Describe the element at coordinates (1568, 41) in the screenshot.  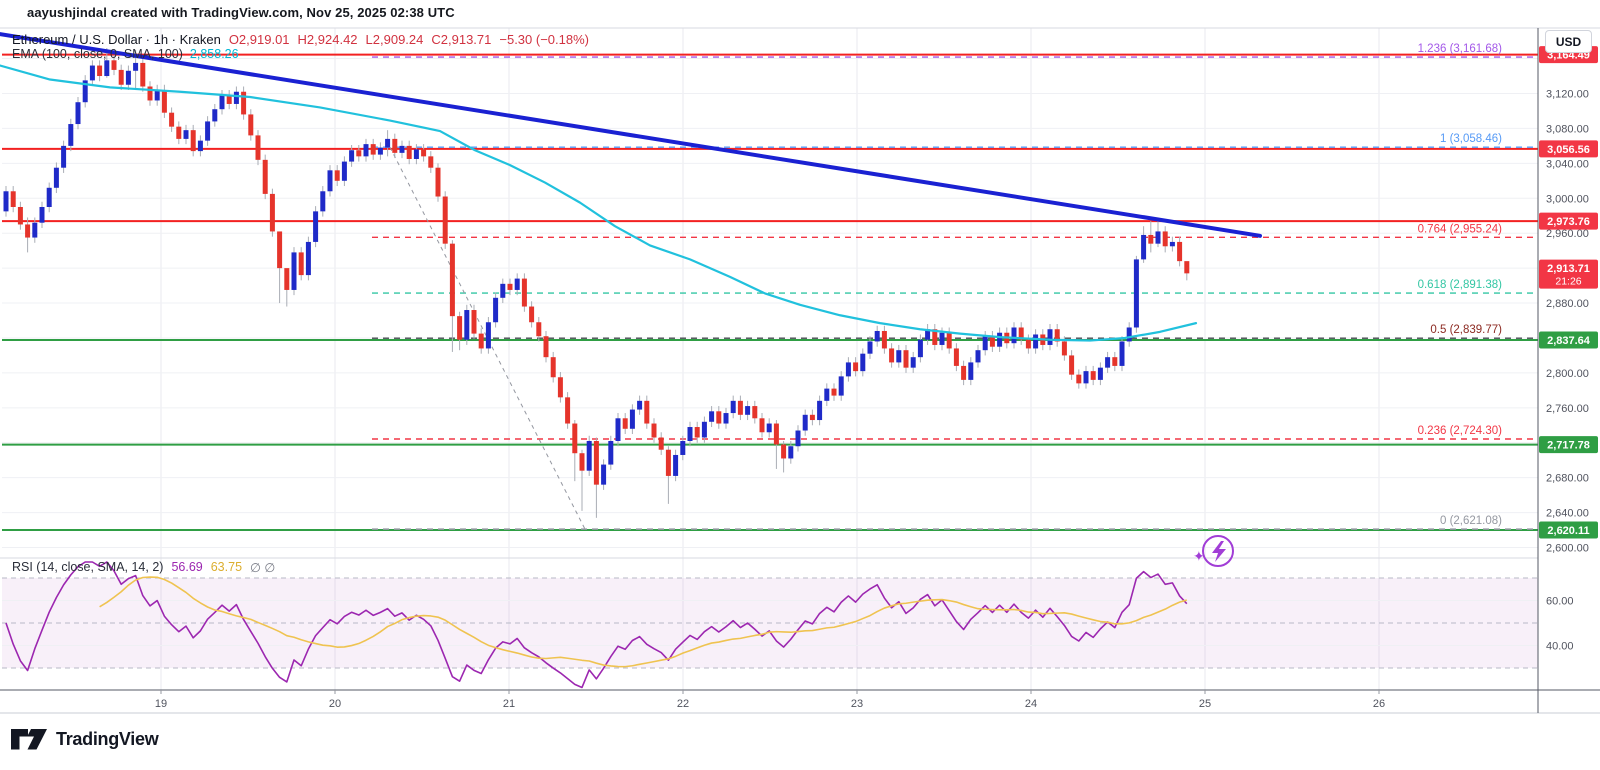
I see `currency-toggle-button: USD` at that location.